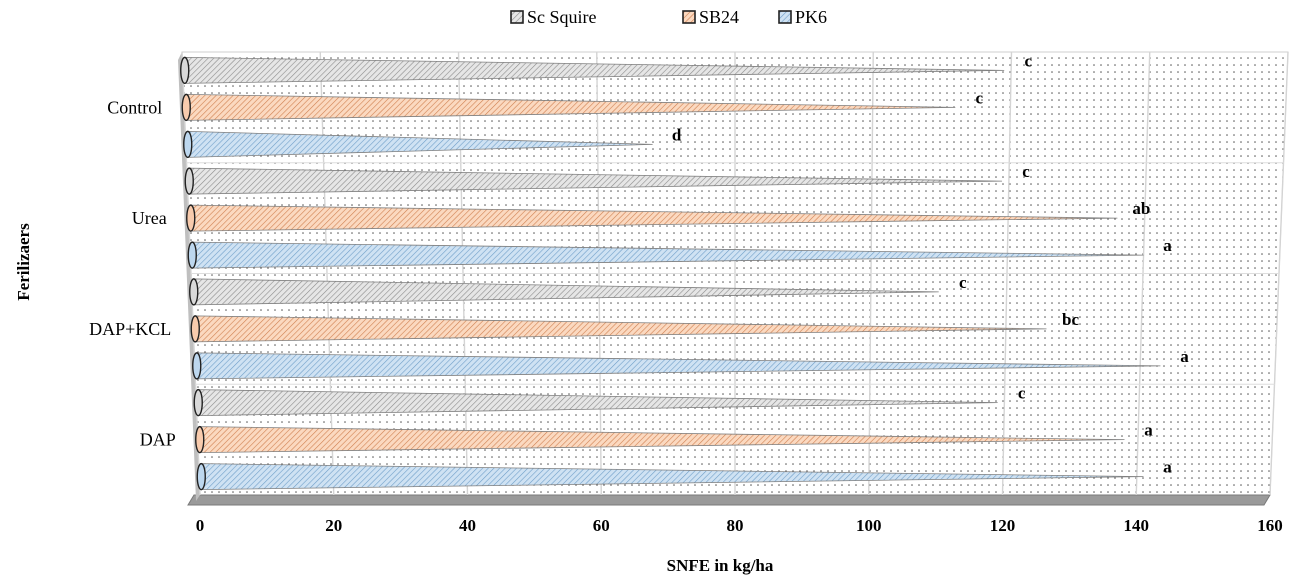  I want to click on legend-item: PK6, so click(802, 17).